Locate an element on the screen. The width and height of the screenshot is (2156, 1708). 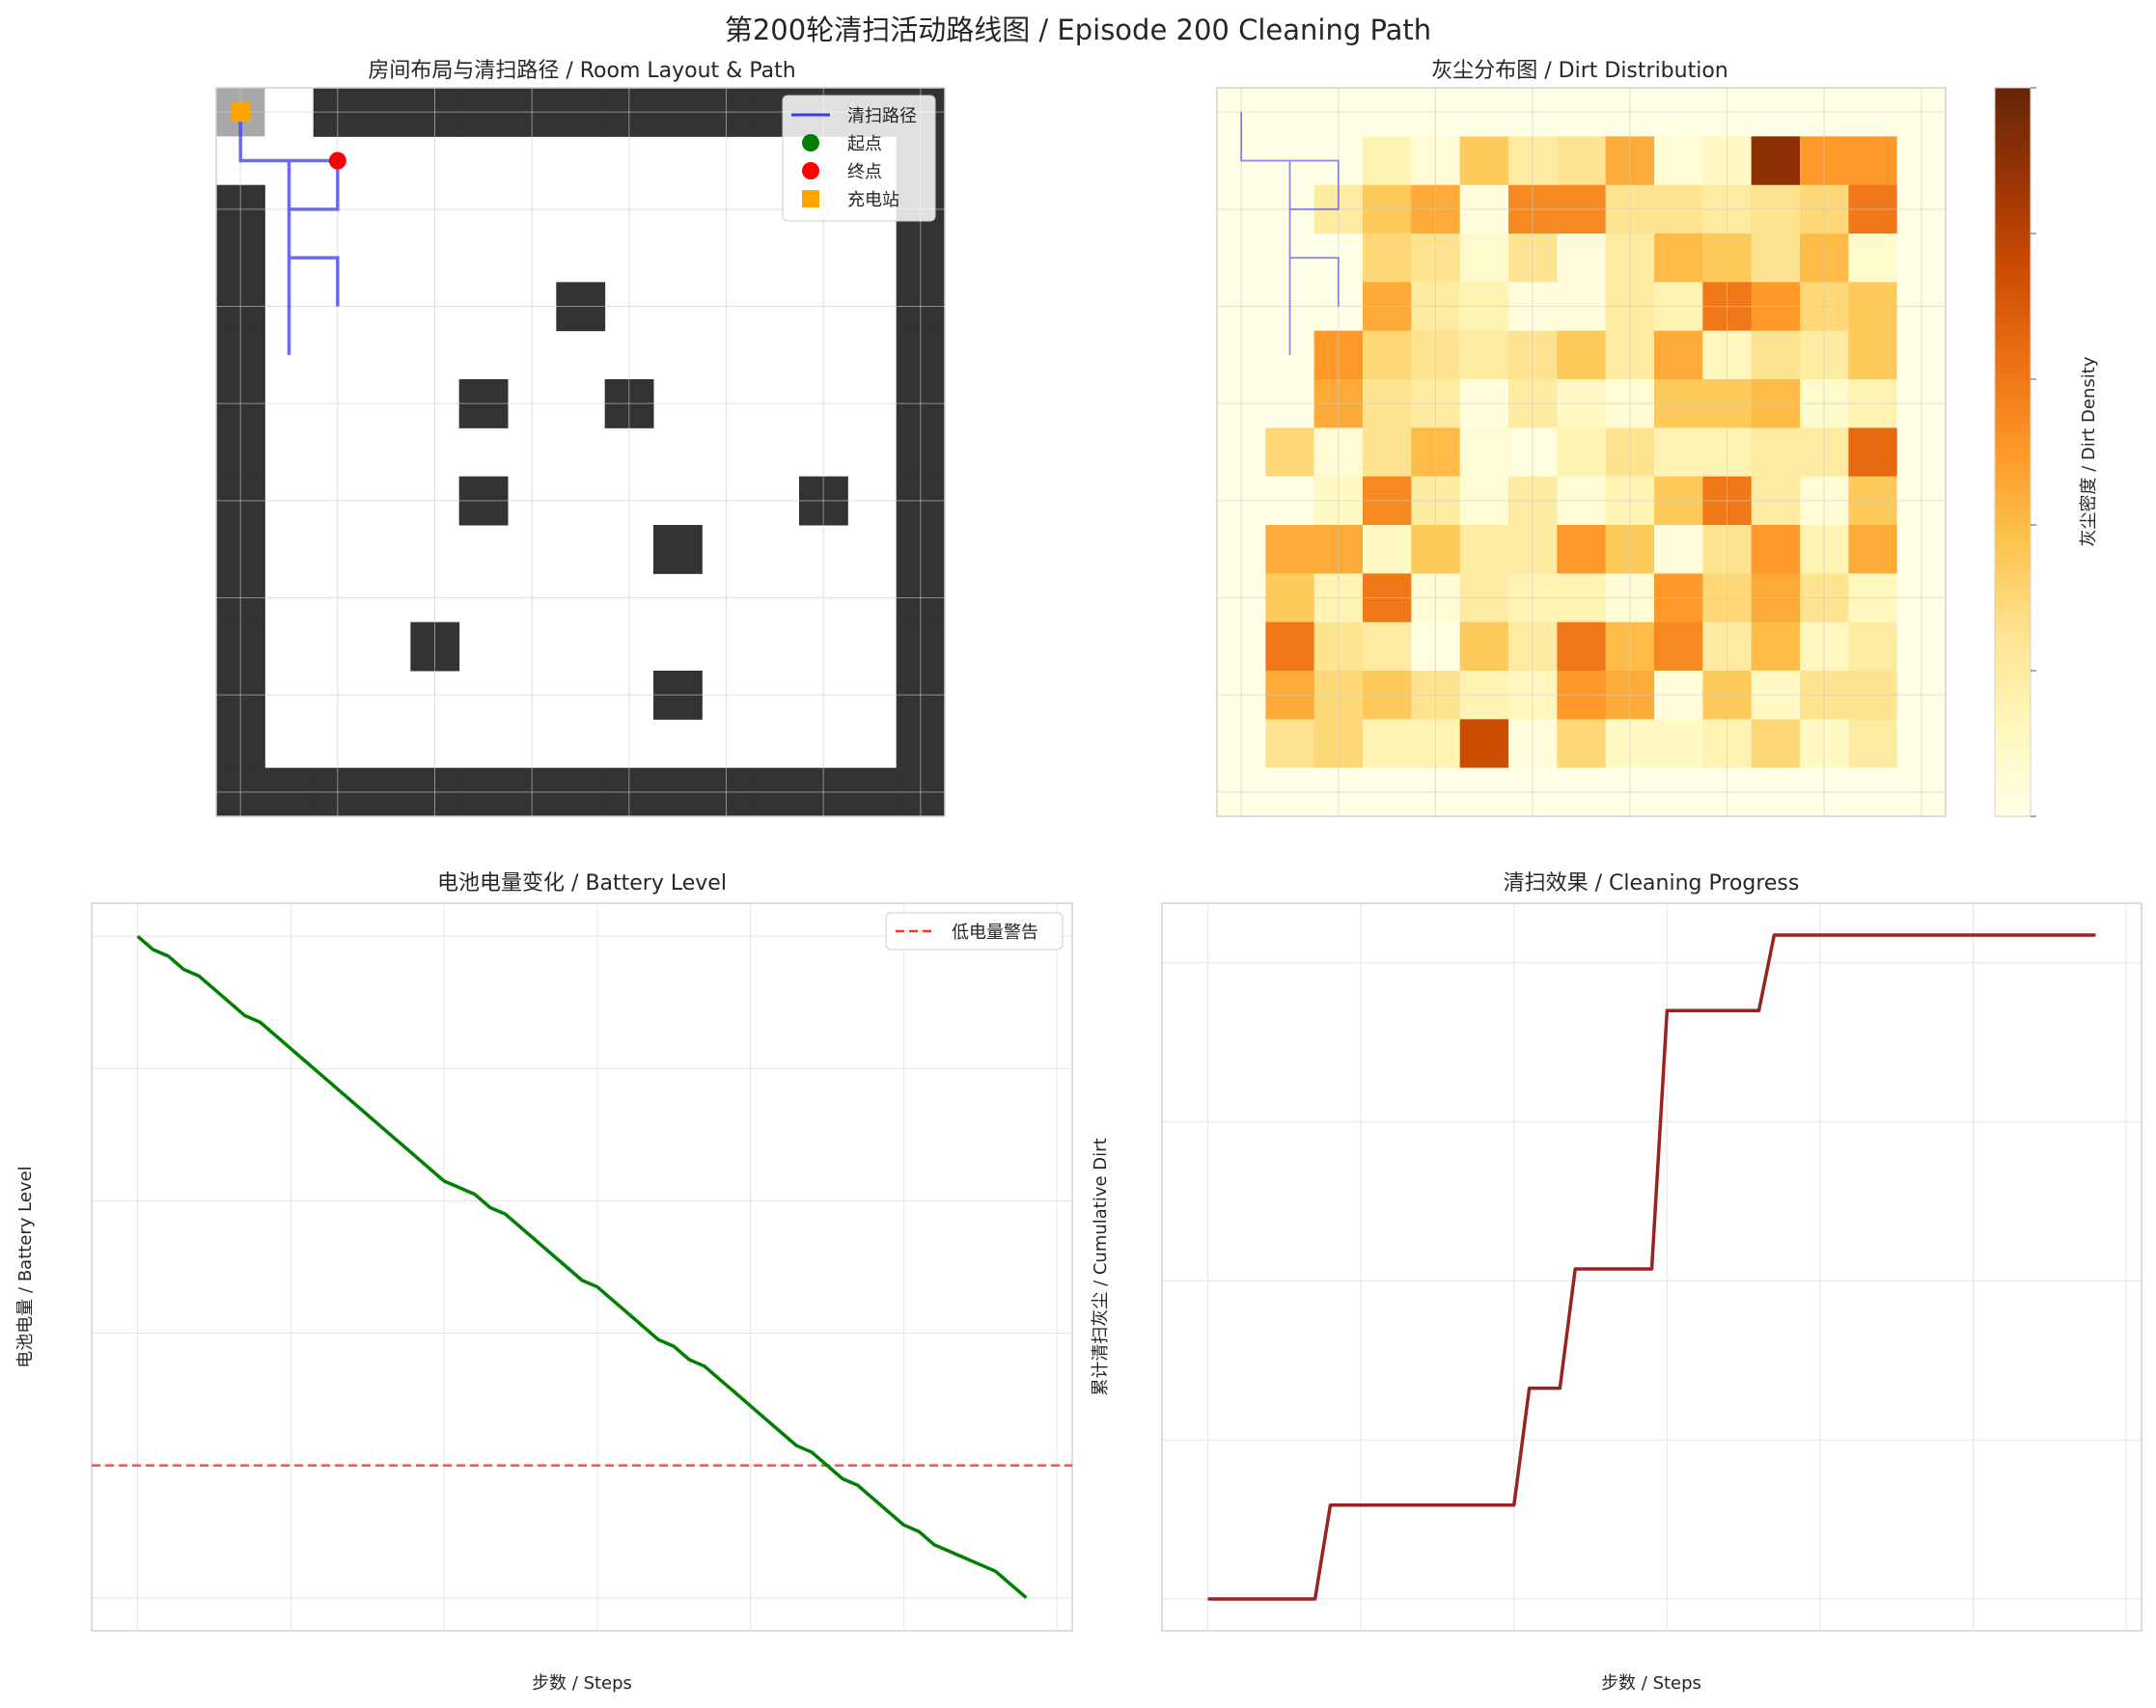
battery-legend-label: 低电量警告 is located at coordinates (995, 933).